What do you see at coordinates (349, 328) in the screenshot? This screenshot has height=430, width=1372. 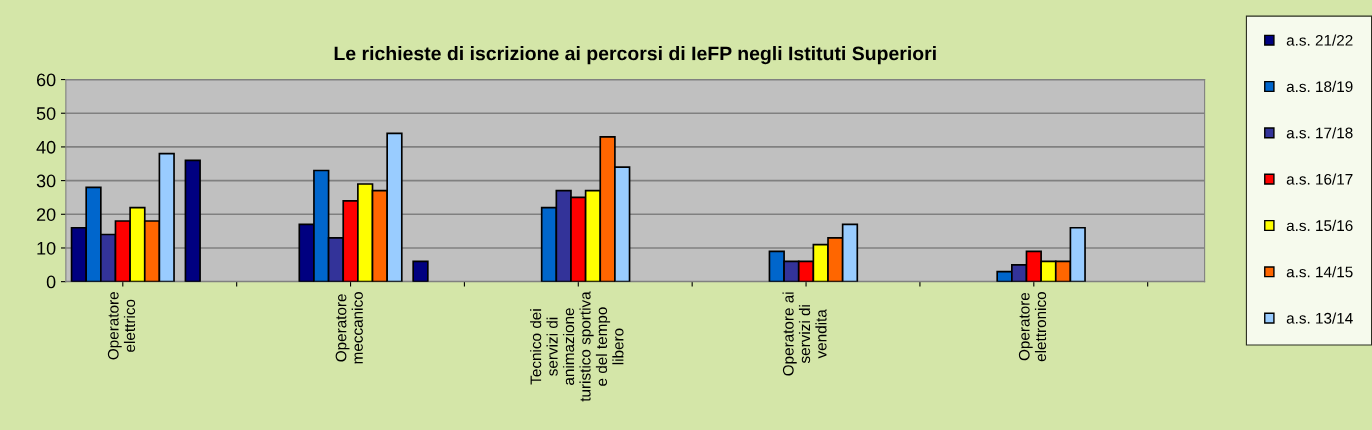 I see `x-tick-label: Operatore meccanico` at bounding box center [349, 328].